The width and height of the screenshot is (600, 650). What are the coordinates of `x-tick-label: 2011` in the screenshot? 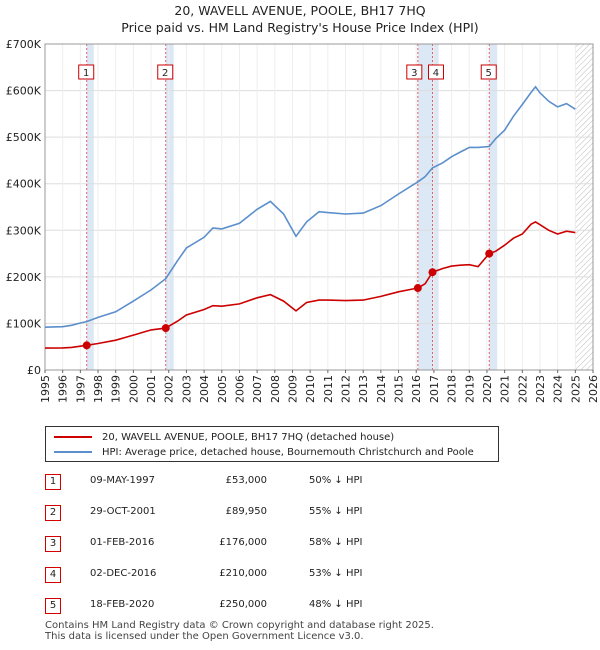 It's located at (328, 389).